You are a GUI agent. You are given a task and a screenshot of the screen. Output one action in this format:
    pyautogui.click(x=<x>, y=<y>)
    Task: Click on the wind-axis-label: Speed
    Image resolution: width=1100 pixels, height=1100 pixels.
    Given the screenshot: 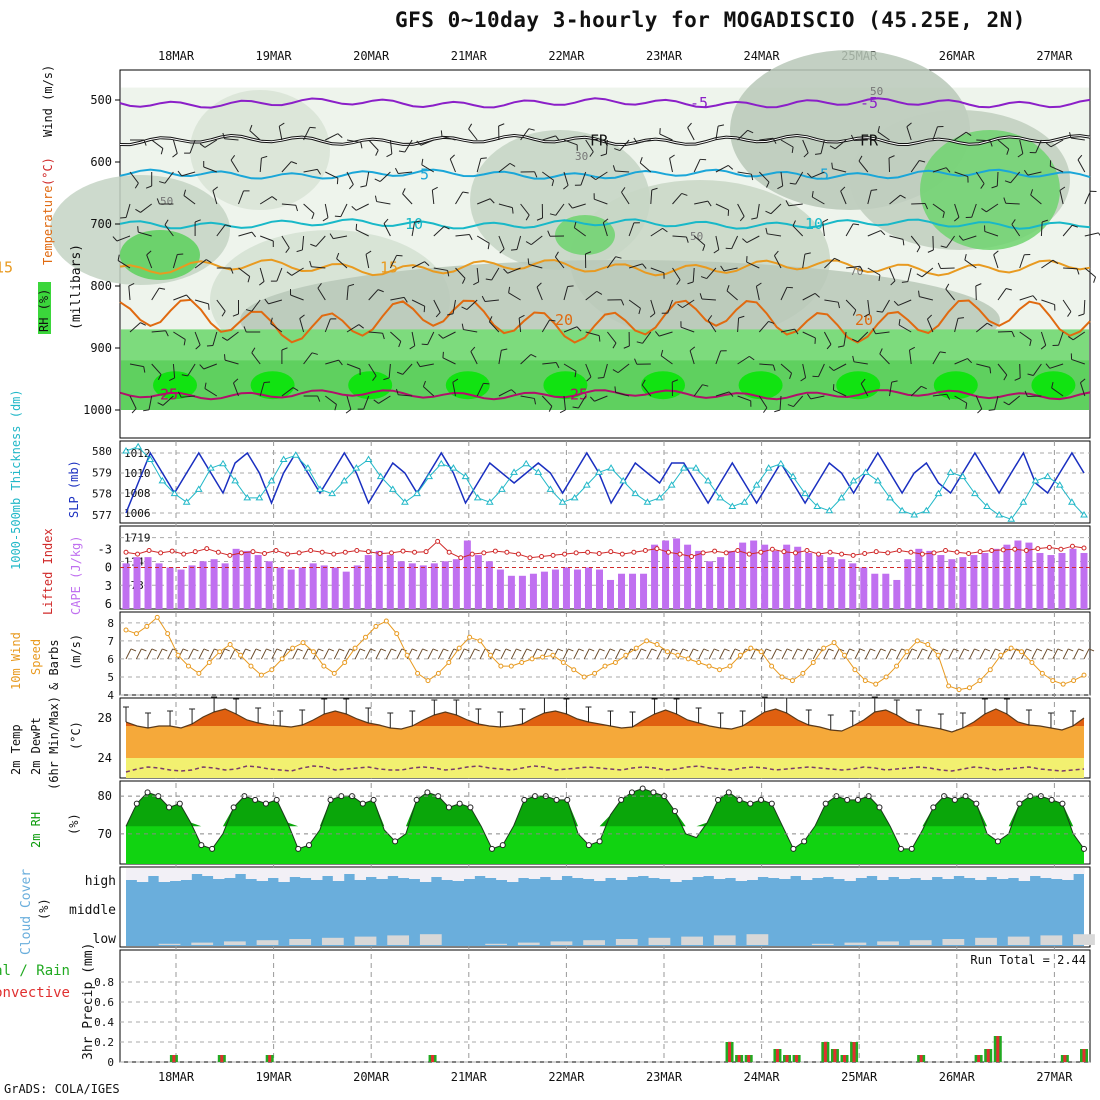 What is the action you would take?
    pyautogui.click(x=36, y=657)
    